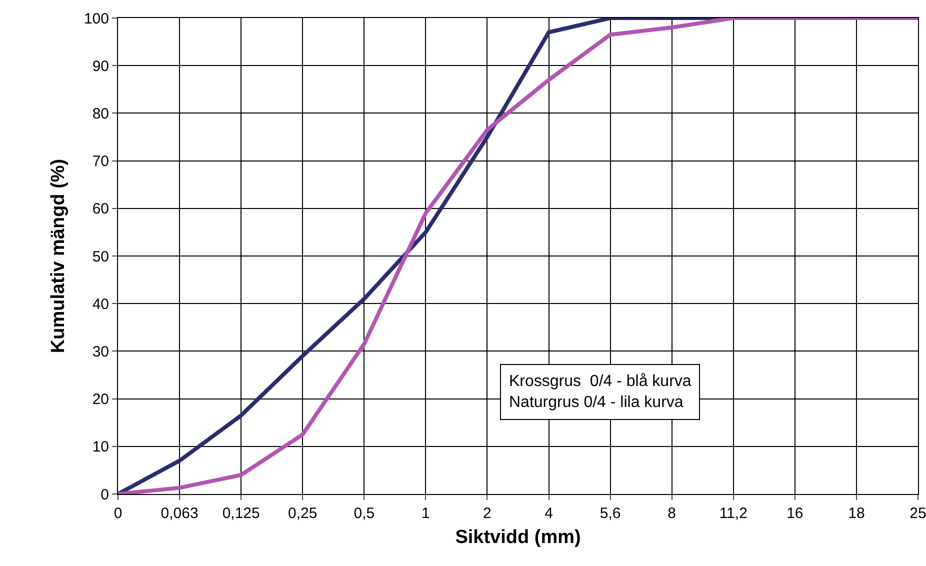 This screenshot has width=926, height=566. What do you see at coordinates (100, 209) in the screenshot?
I see `y-tick-label: 60` at bounding box center [100, 209].